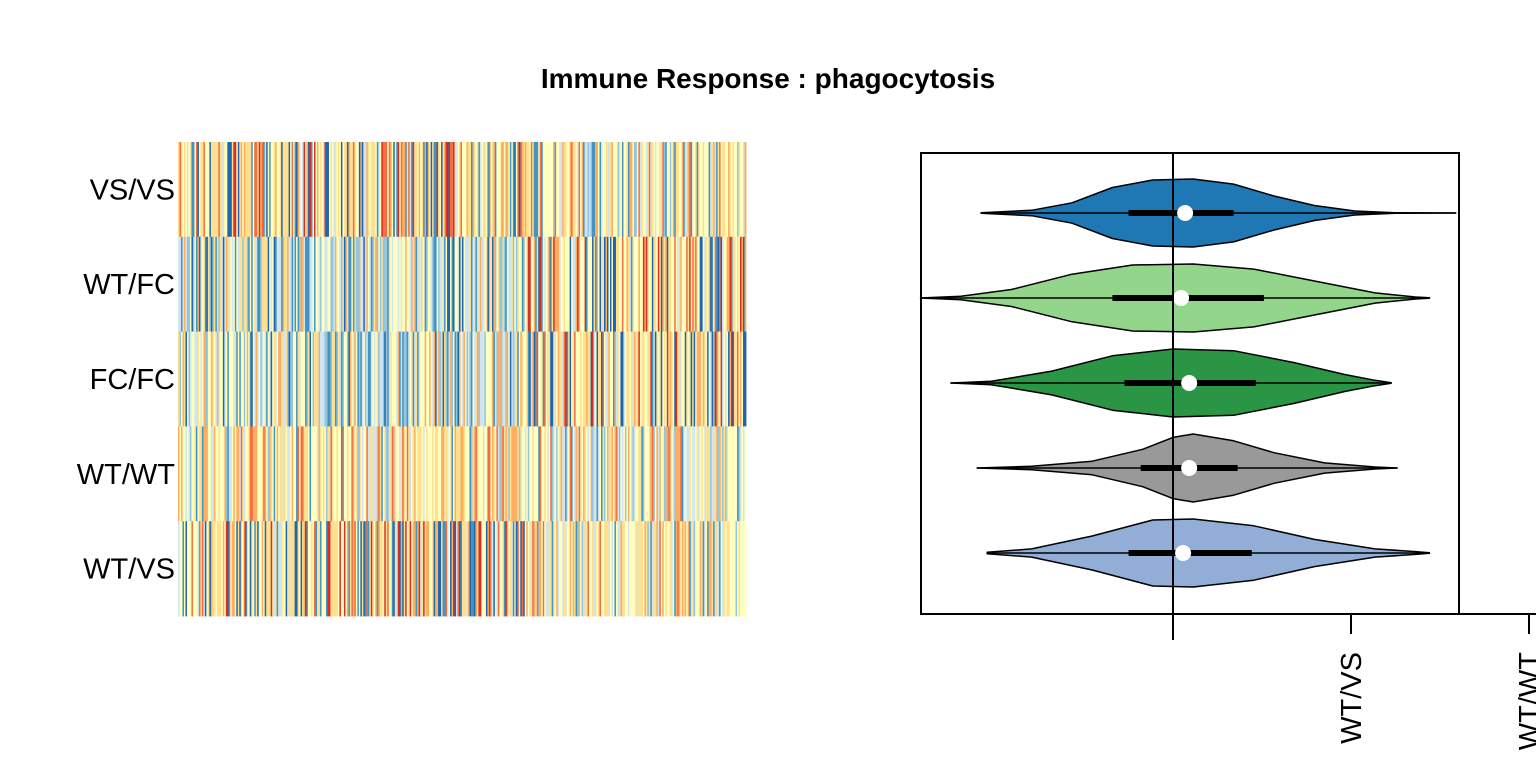 The image size is (1536, 768). Describe the element at coordinates (1189, 383) in the screenshot. I see `violin-median-point` at that location.